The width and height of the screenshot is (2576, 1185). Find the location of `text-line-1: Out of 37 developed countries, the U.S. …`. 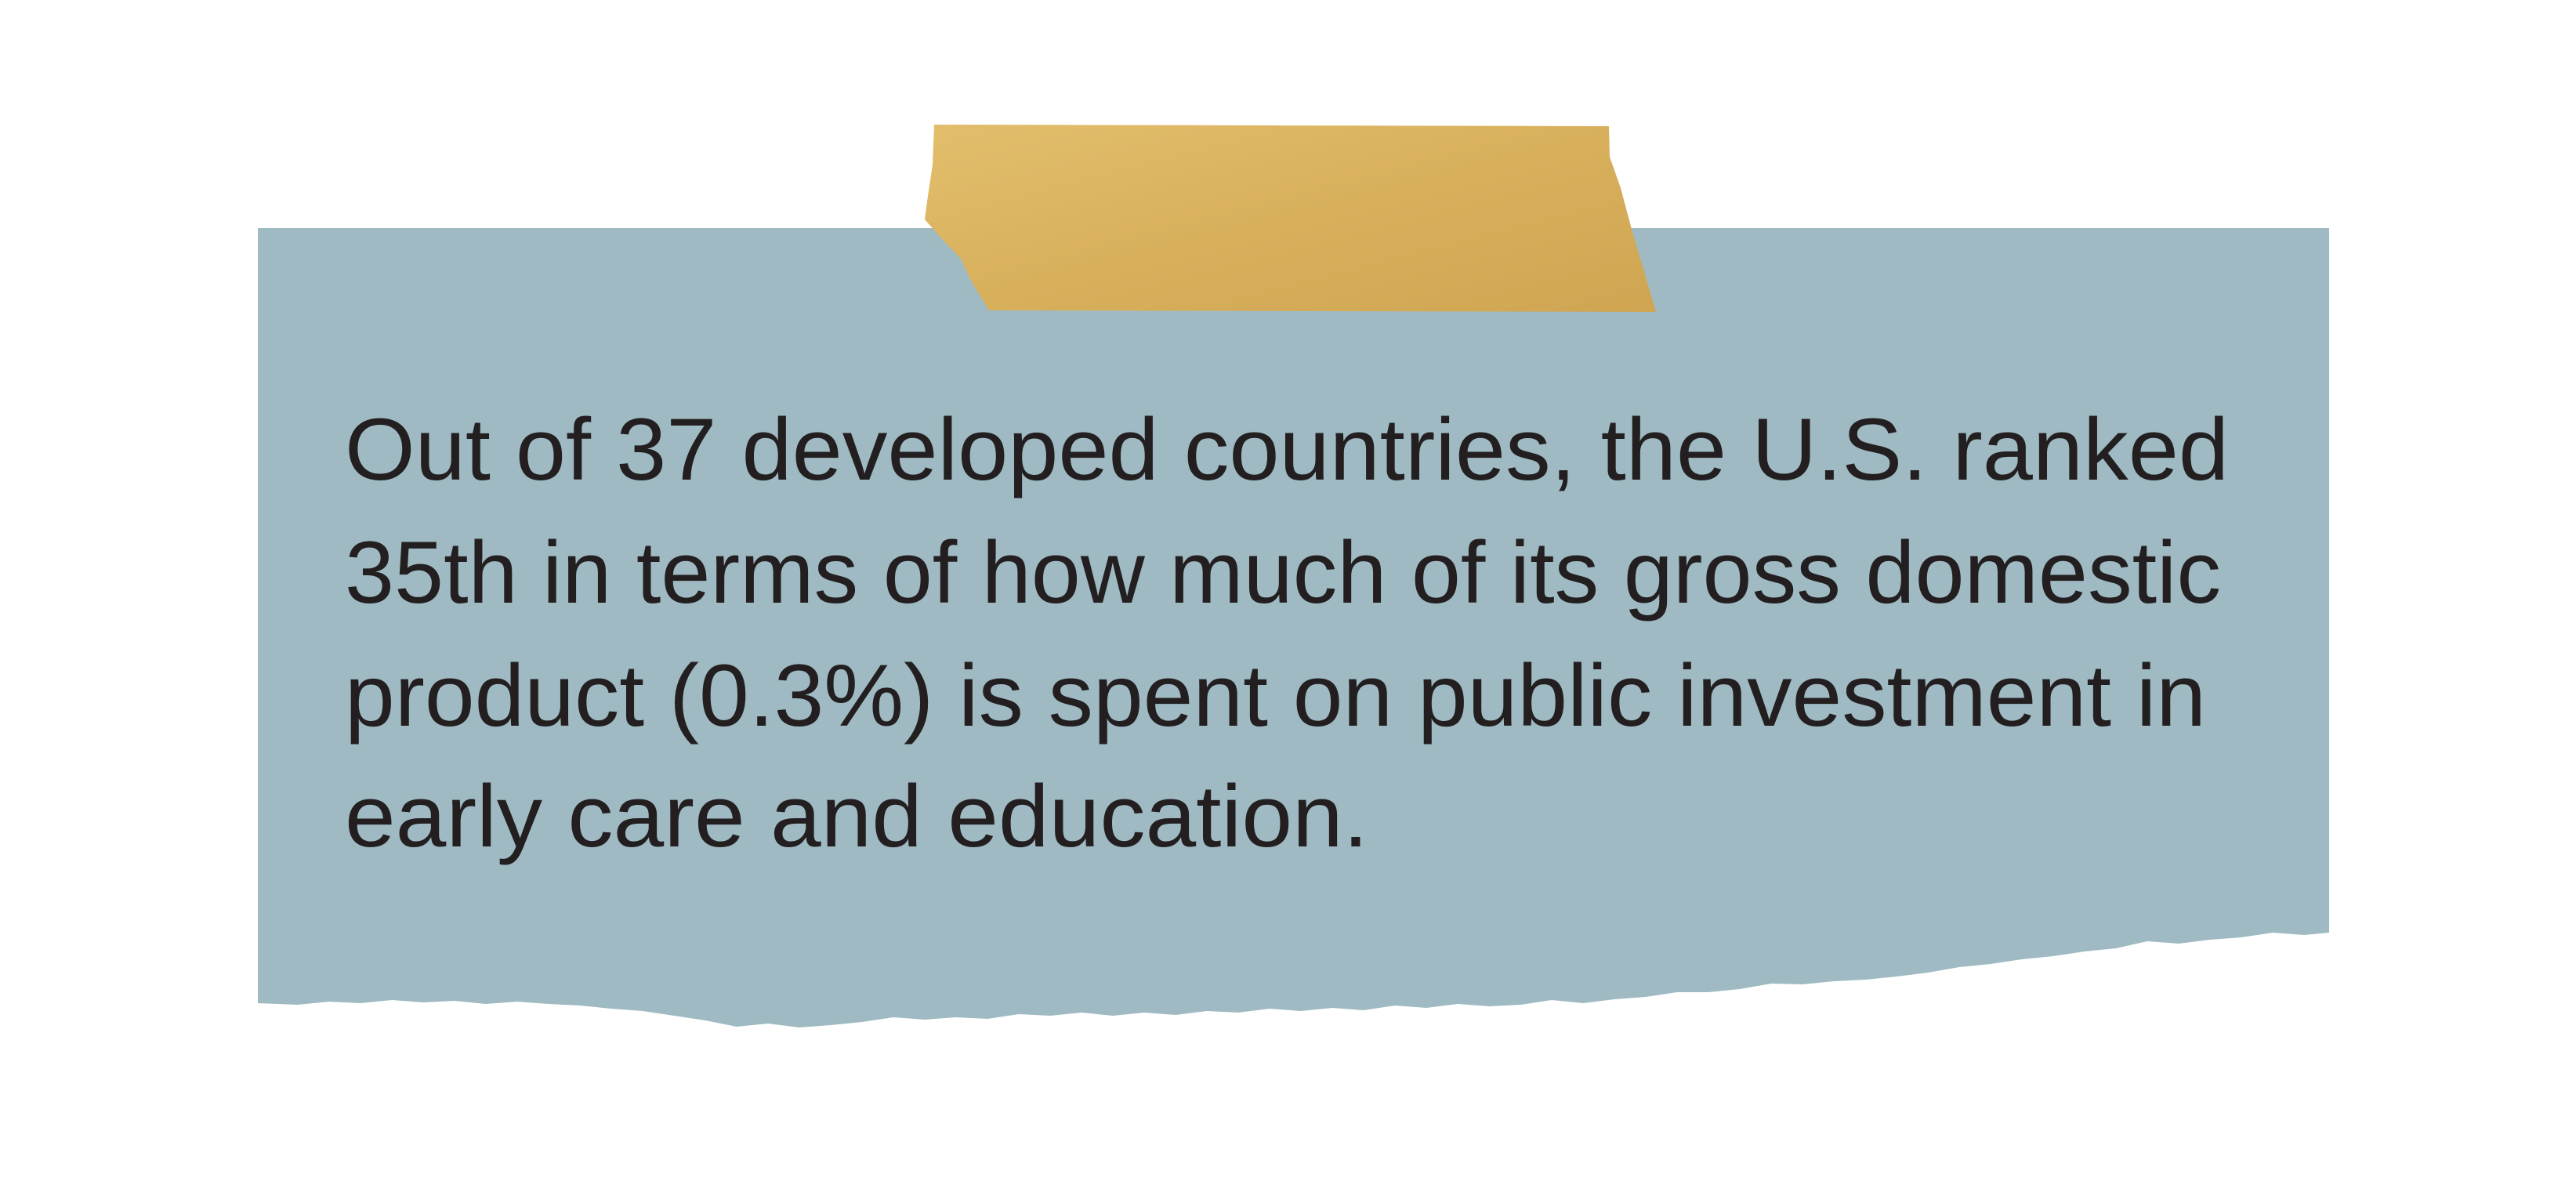

text-line-1: Out of 37 developed countries, the U.S. … is located at coordinates (1287, 449).